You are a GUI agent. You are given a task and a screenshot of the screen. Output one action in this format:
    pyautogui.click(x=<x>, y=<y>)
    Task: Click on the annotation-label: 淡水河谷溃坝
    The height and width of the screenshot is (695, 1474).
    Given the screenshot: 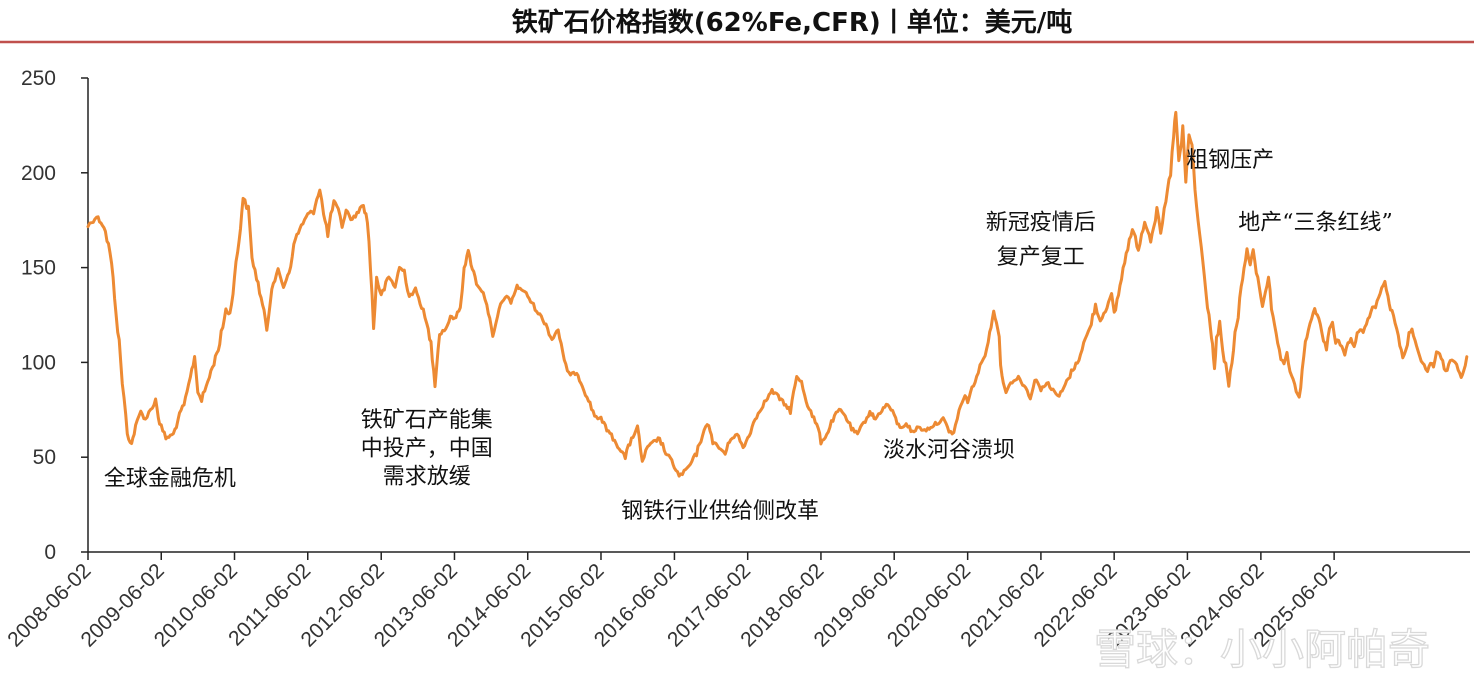 What is the action you would take?
    pyautogui.click(x=949, y=450)
    